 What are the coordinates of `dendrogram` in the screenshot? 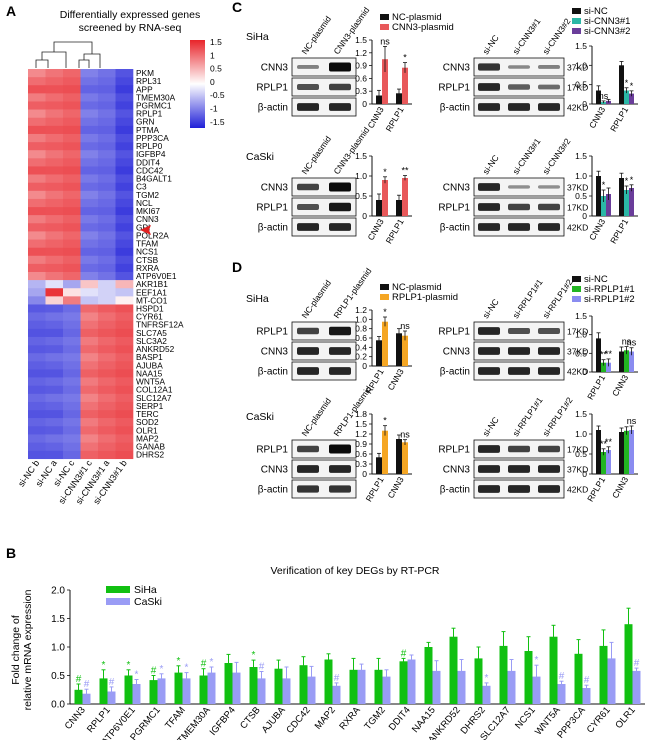 It's located at (68, 54).